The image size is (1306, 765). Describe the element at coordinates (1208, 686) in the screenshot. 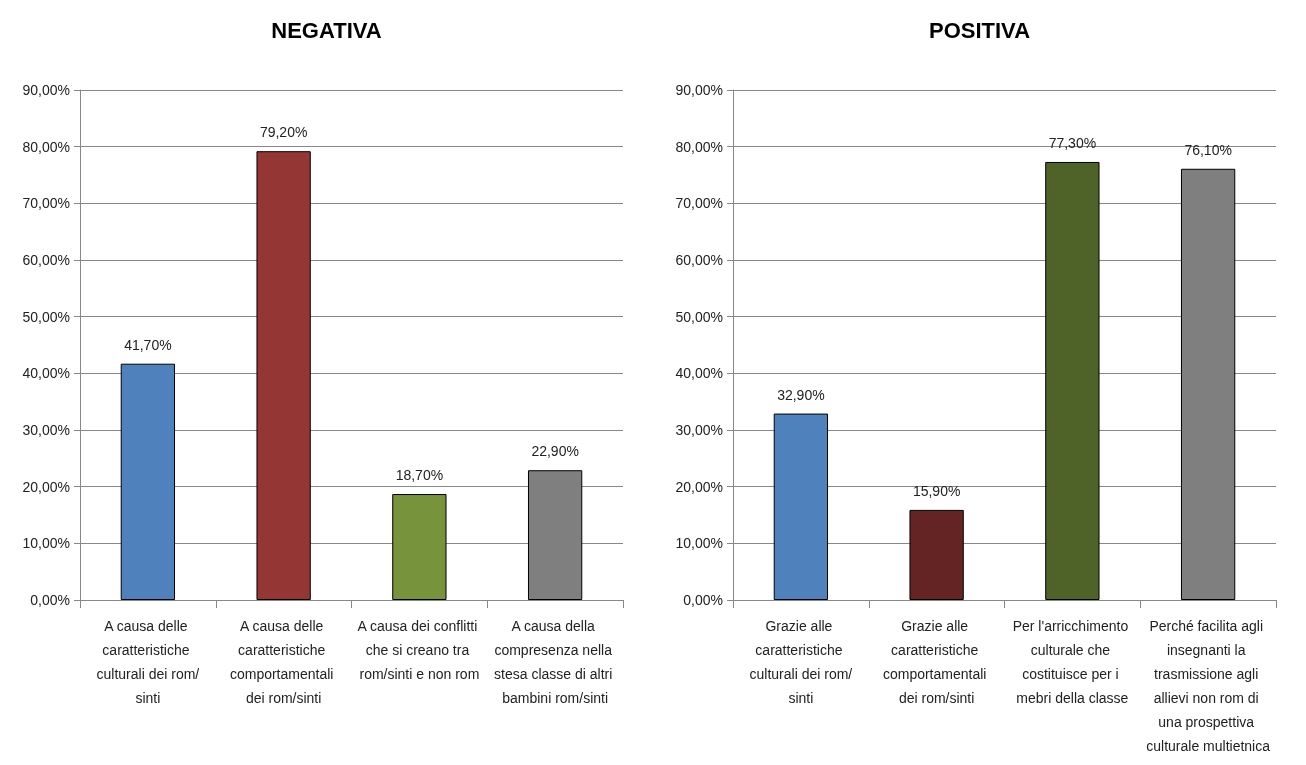

I see `x-tick-label: Perché facilita agli insegnanti la trasmissione agli allievi non rom di una prospettiva culturale multietnica` at that location.